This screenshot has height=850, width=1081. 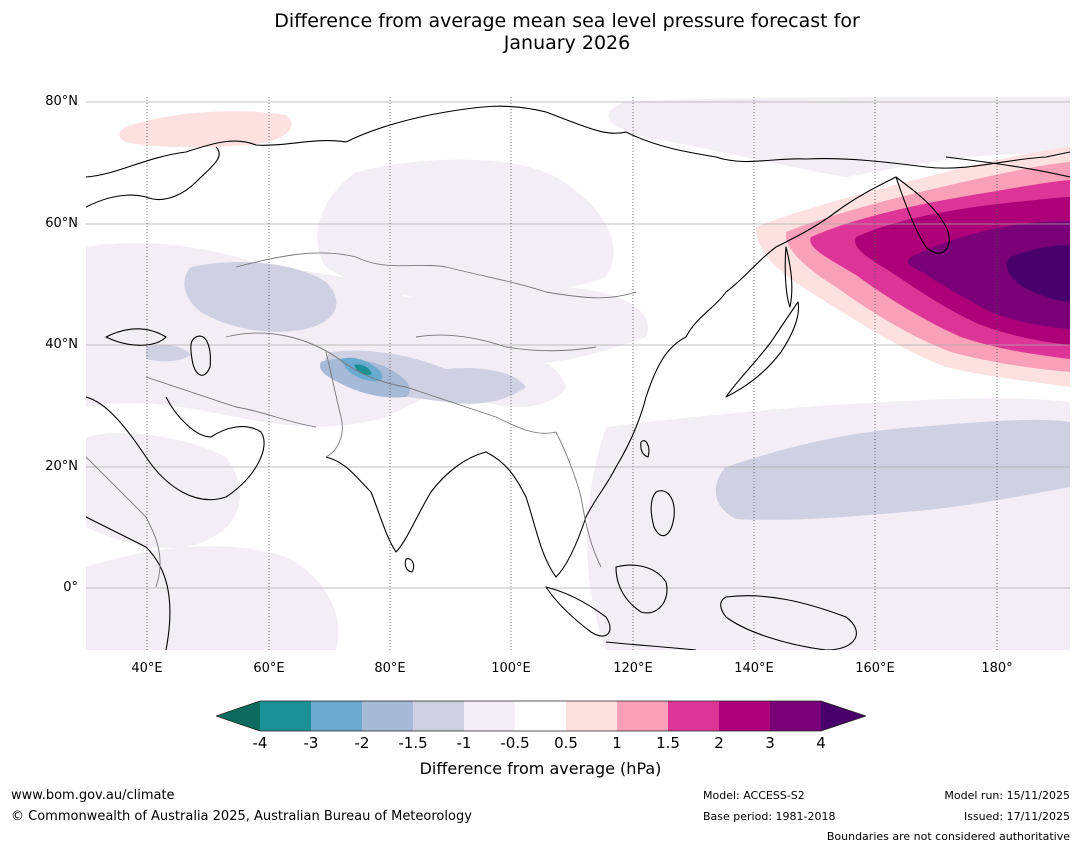 I want to click on colorbar-outline, so click(x=541, y=716).